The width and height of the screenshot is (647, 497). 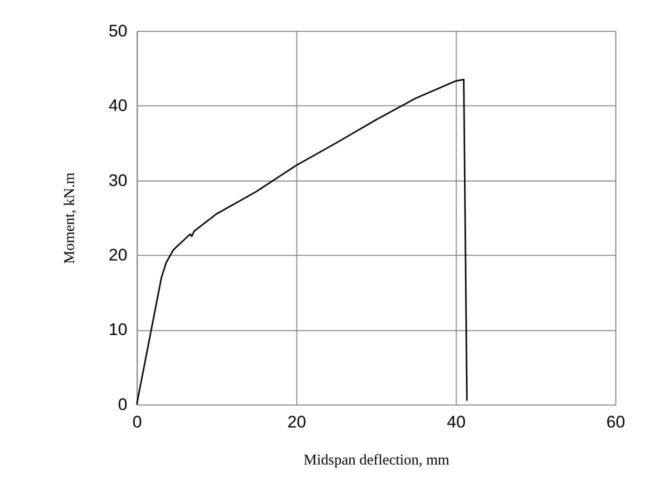 I want to click on y-tick-label: 10, so click(x=118, y=330).